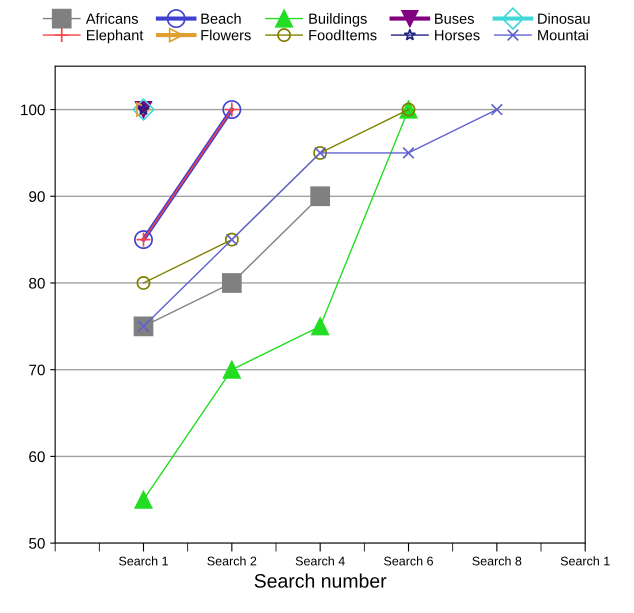 Image resolution: width=634 pixels, height=613 pixels. Describe the element at coordinates (320, 561) in the screenshot. I see `x-tick-label: Search 4` at that location.